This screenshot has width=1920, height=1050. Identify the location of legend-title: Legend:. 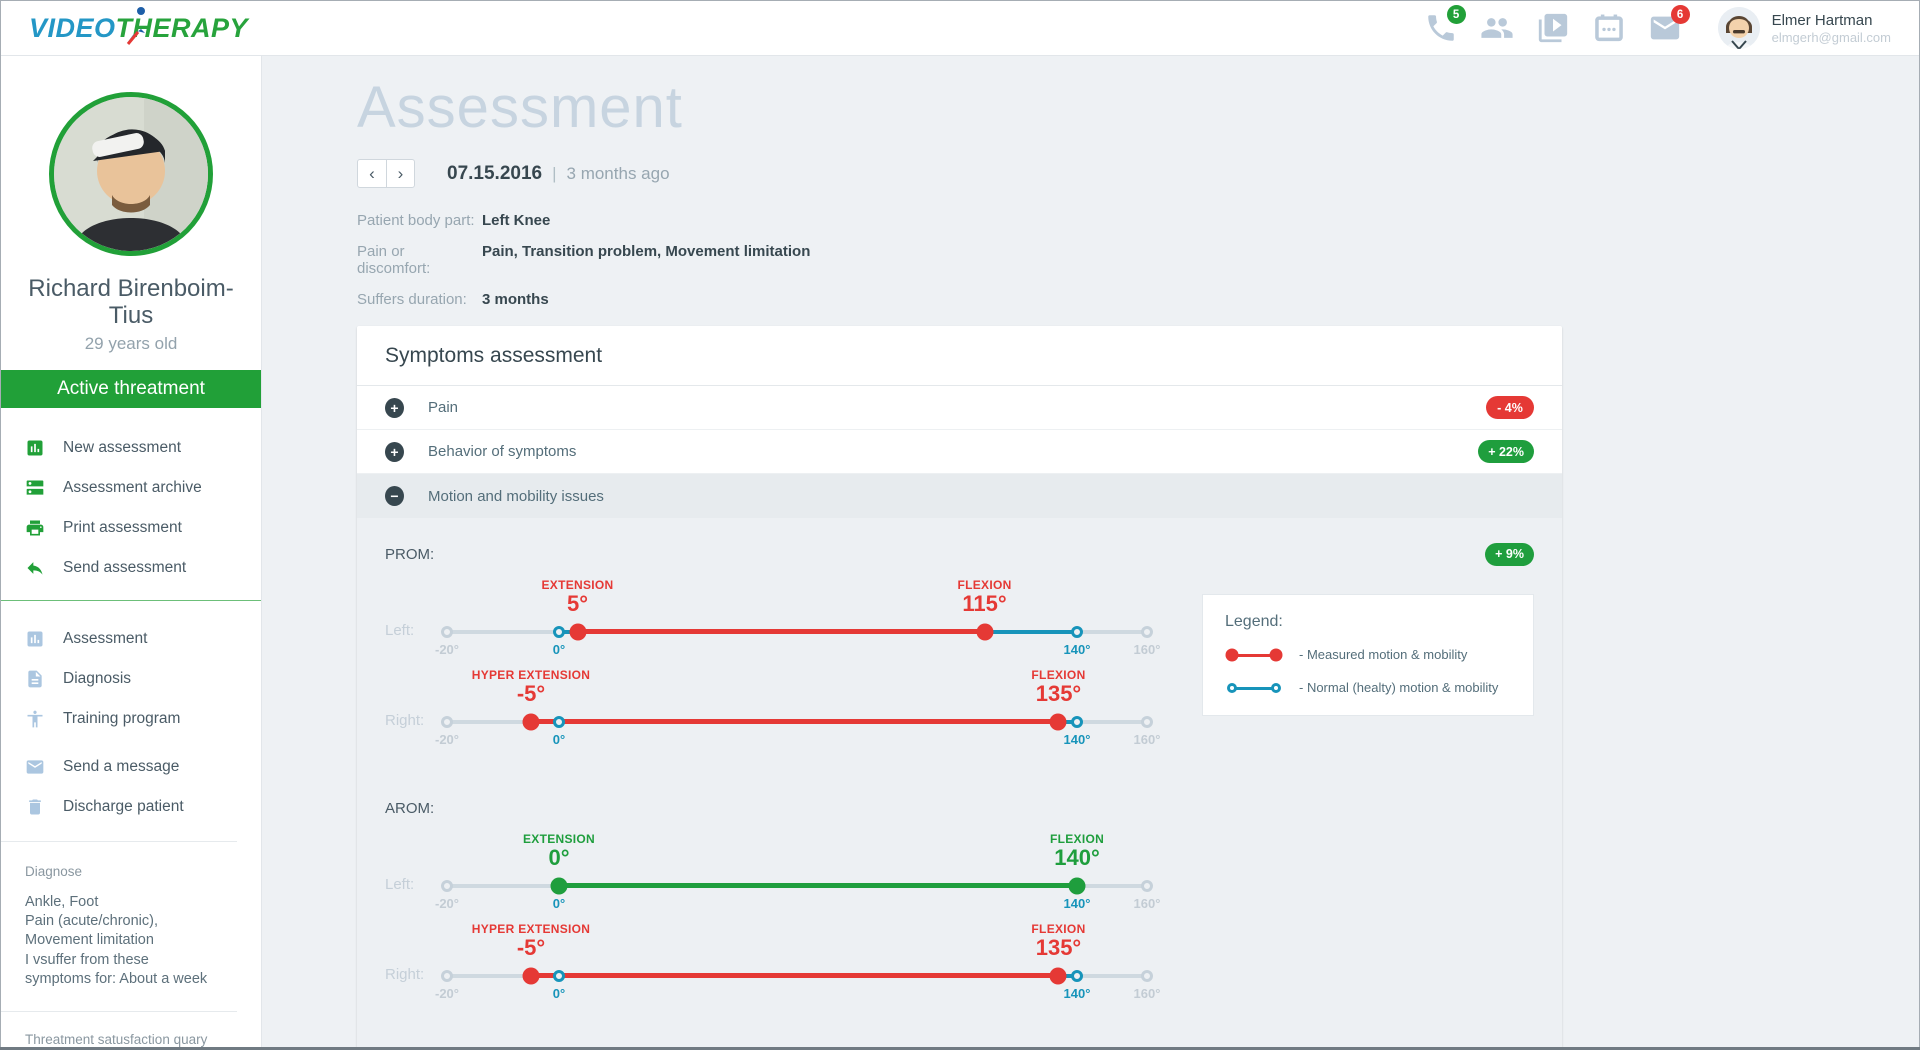
(1254, 621).